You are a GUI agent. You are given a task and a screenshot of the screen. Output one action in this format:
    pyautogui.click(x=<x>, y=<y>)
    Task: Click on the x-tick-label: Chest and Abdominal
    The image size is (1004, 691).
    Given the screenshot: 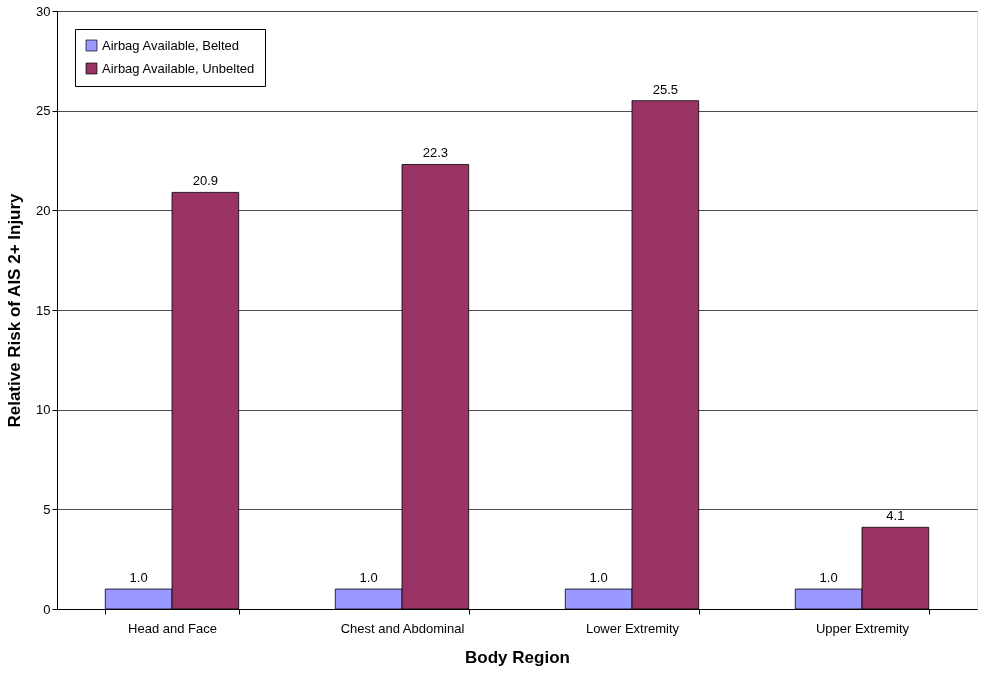 What is the action you would take?
    pyautogui.click(x=402, y=628)
    